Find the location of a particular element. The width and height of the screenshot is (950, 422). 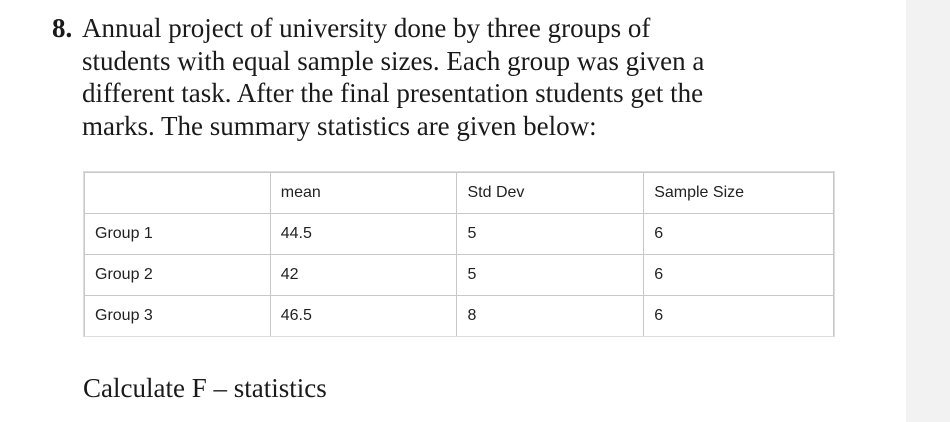

table-row: Group 3 46.5 8 6 is located at coordinates (459, 316).